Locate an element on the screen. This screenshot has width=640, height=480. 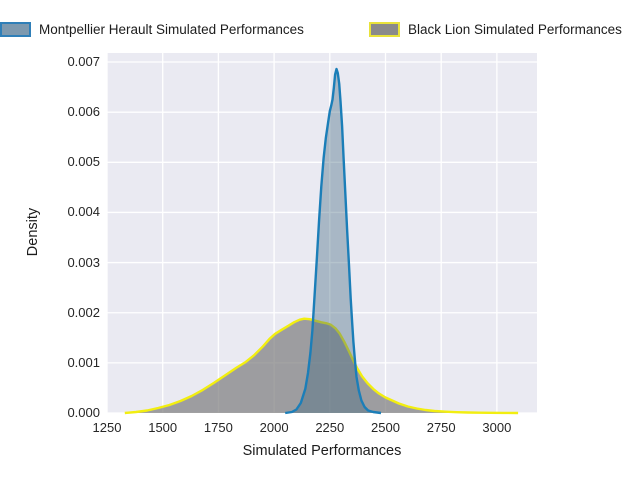
legend-label-black-lion: Black Lion Simulated Performances is located at coordinates (515, 29).